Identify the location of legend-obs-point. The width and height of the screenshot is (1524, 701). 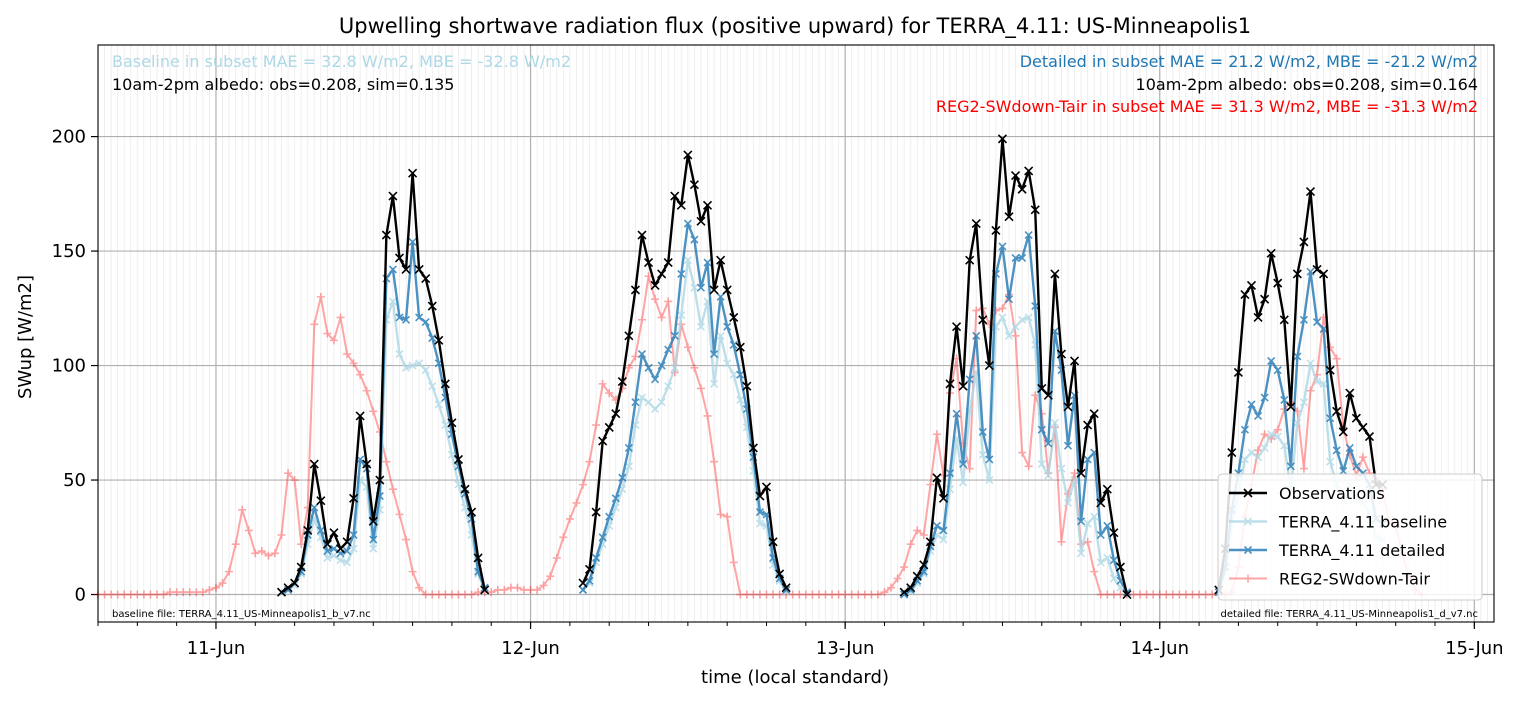
(1248, 493).